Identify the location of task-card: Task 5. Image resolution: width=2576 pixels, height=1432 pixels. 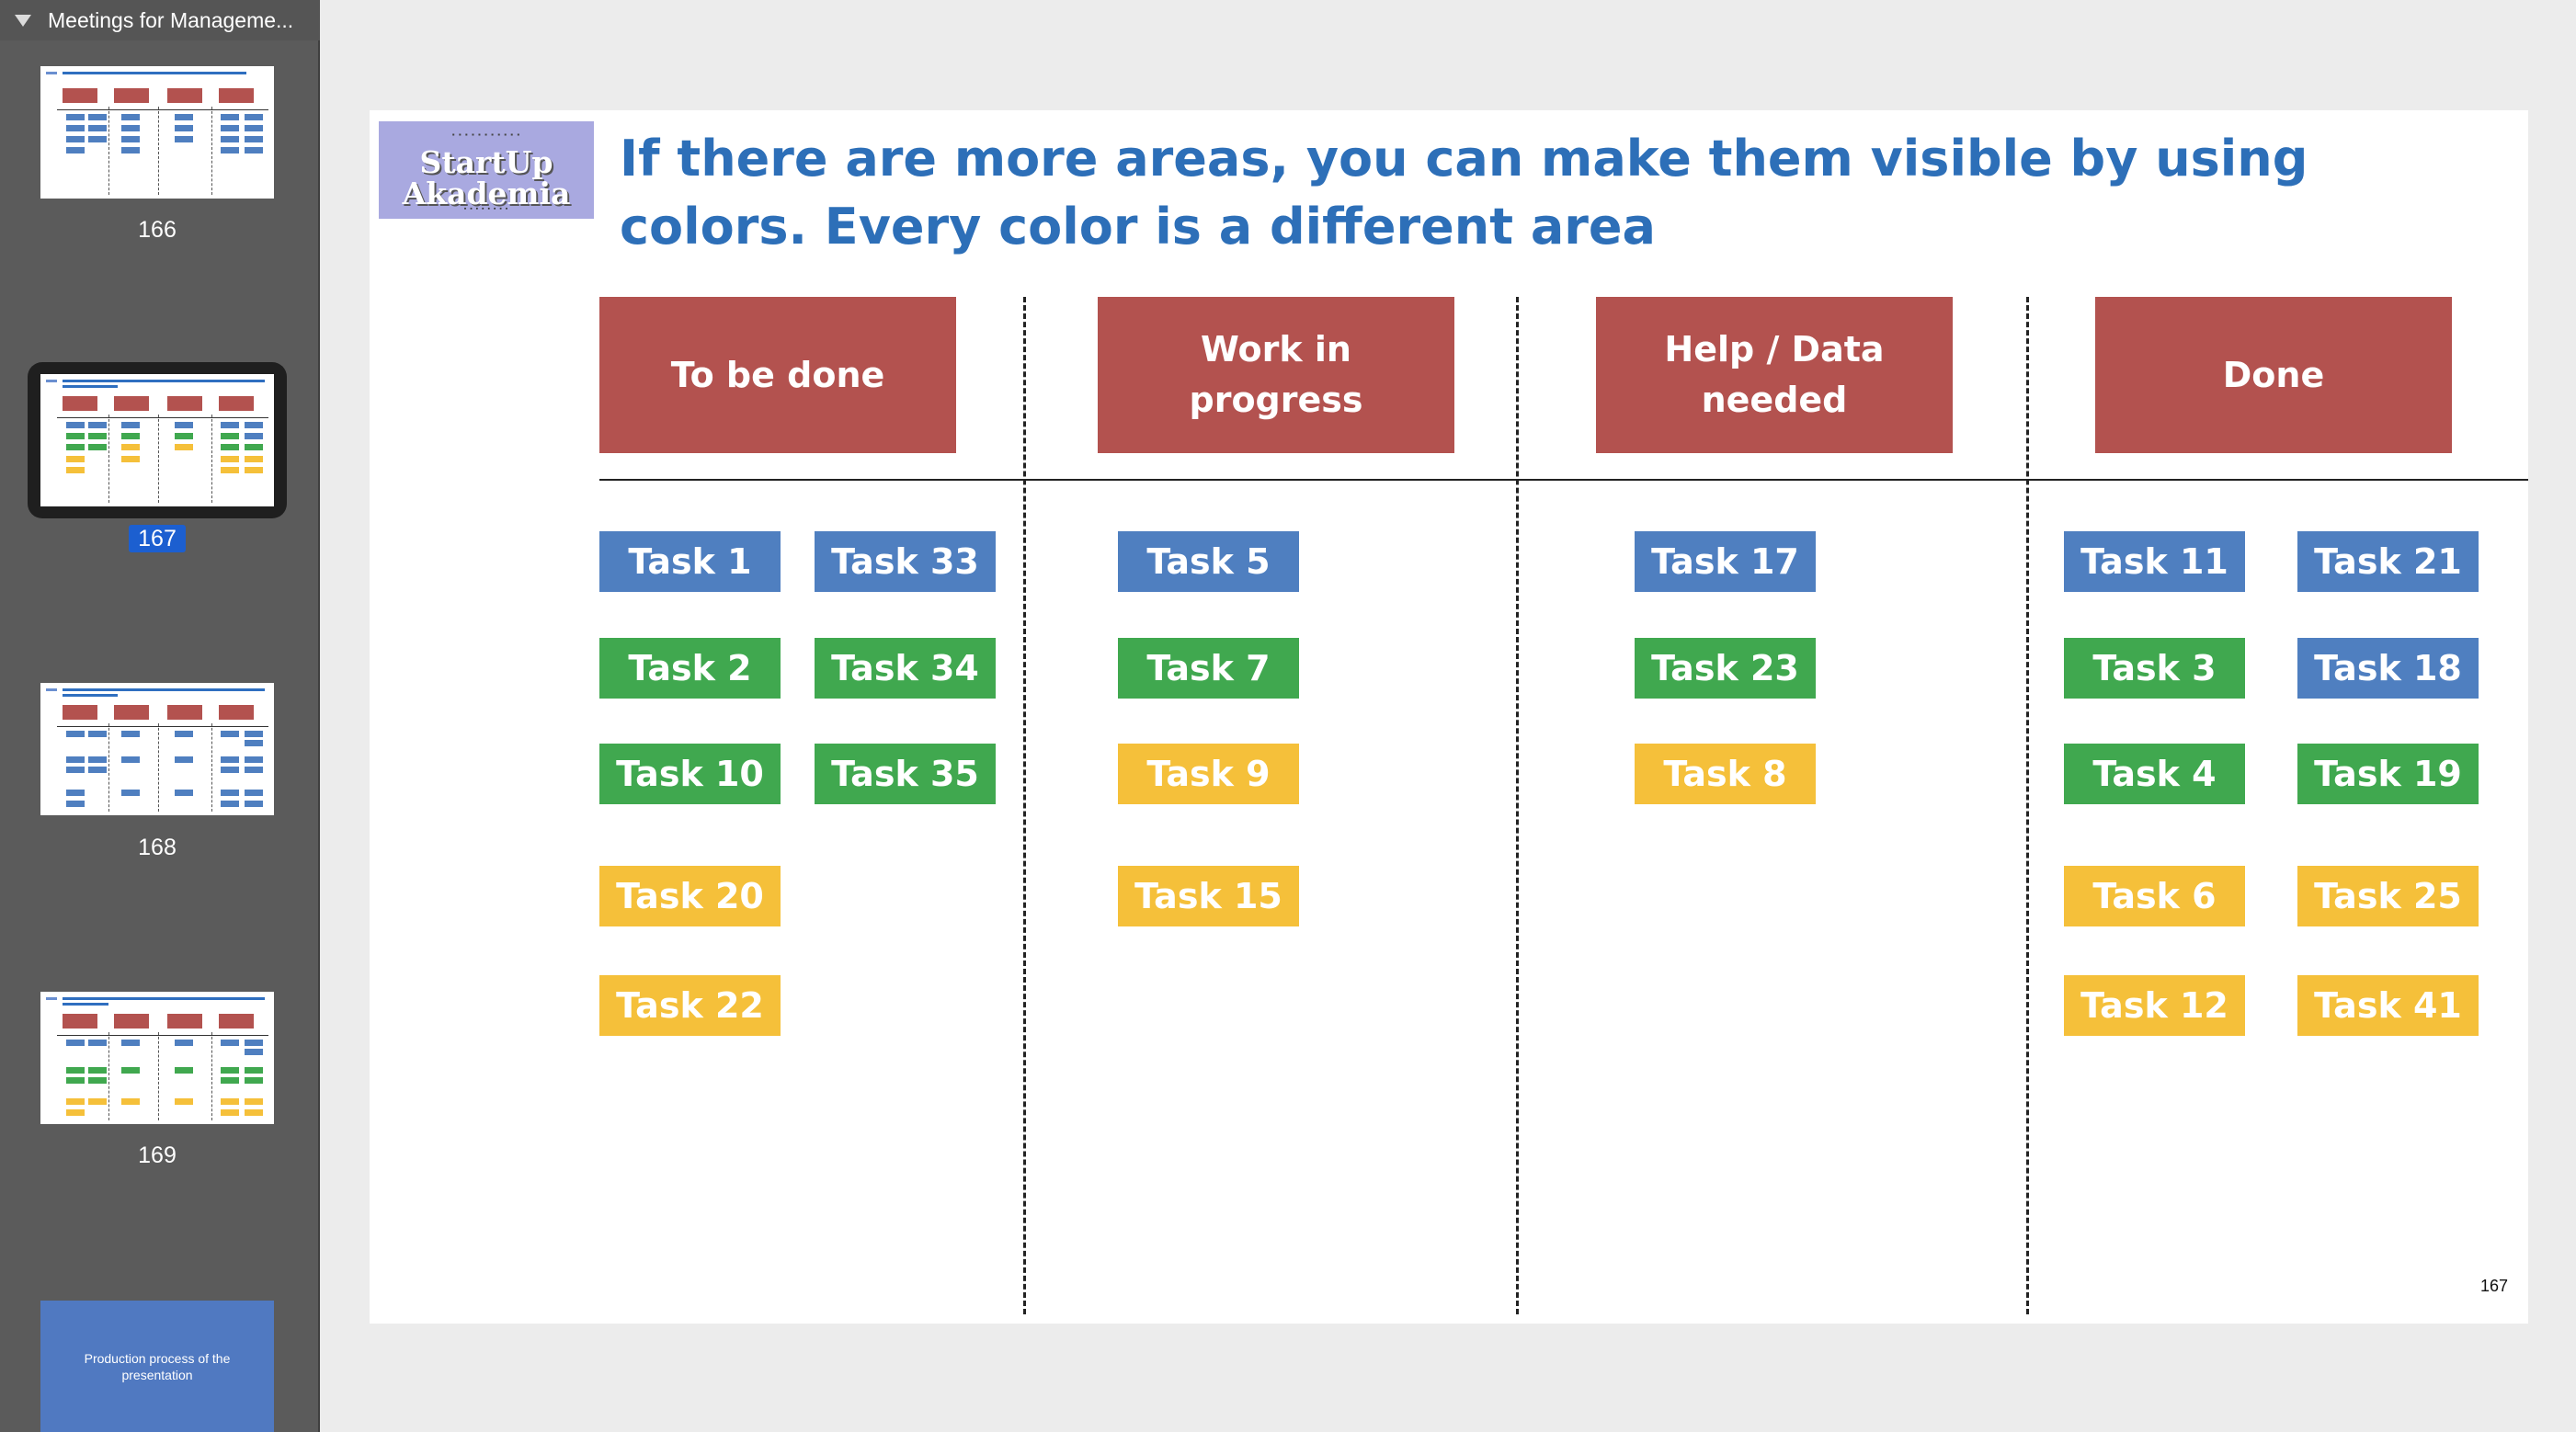
(1208, 561).